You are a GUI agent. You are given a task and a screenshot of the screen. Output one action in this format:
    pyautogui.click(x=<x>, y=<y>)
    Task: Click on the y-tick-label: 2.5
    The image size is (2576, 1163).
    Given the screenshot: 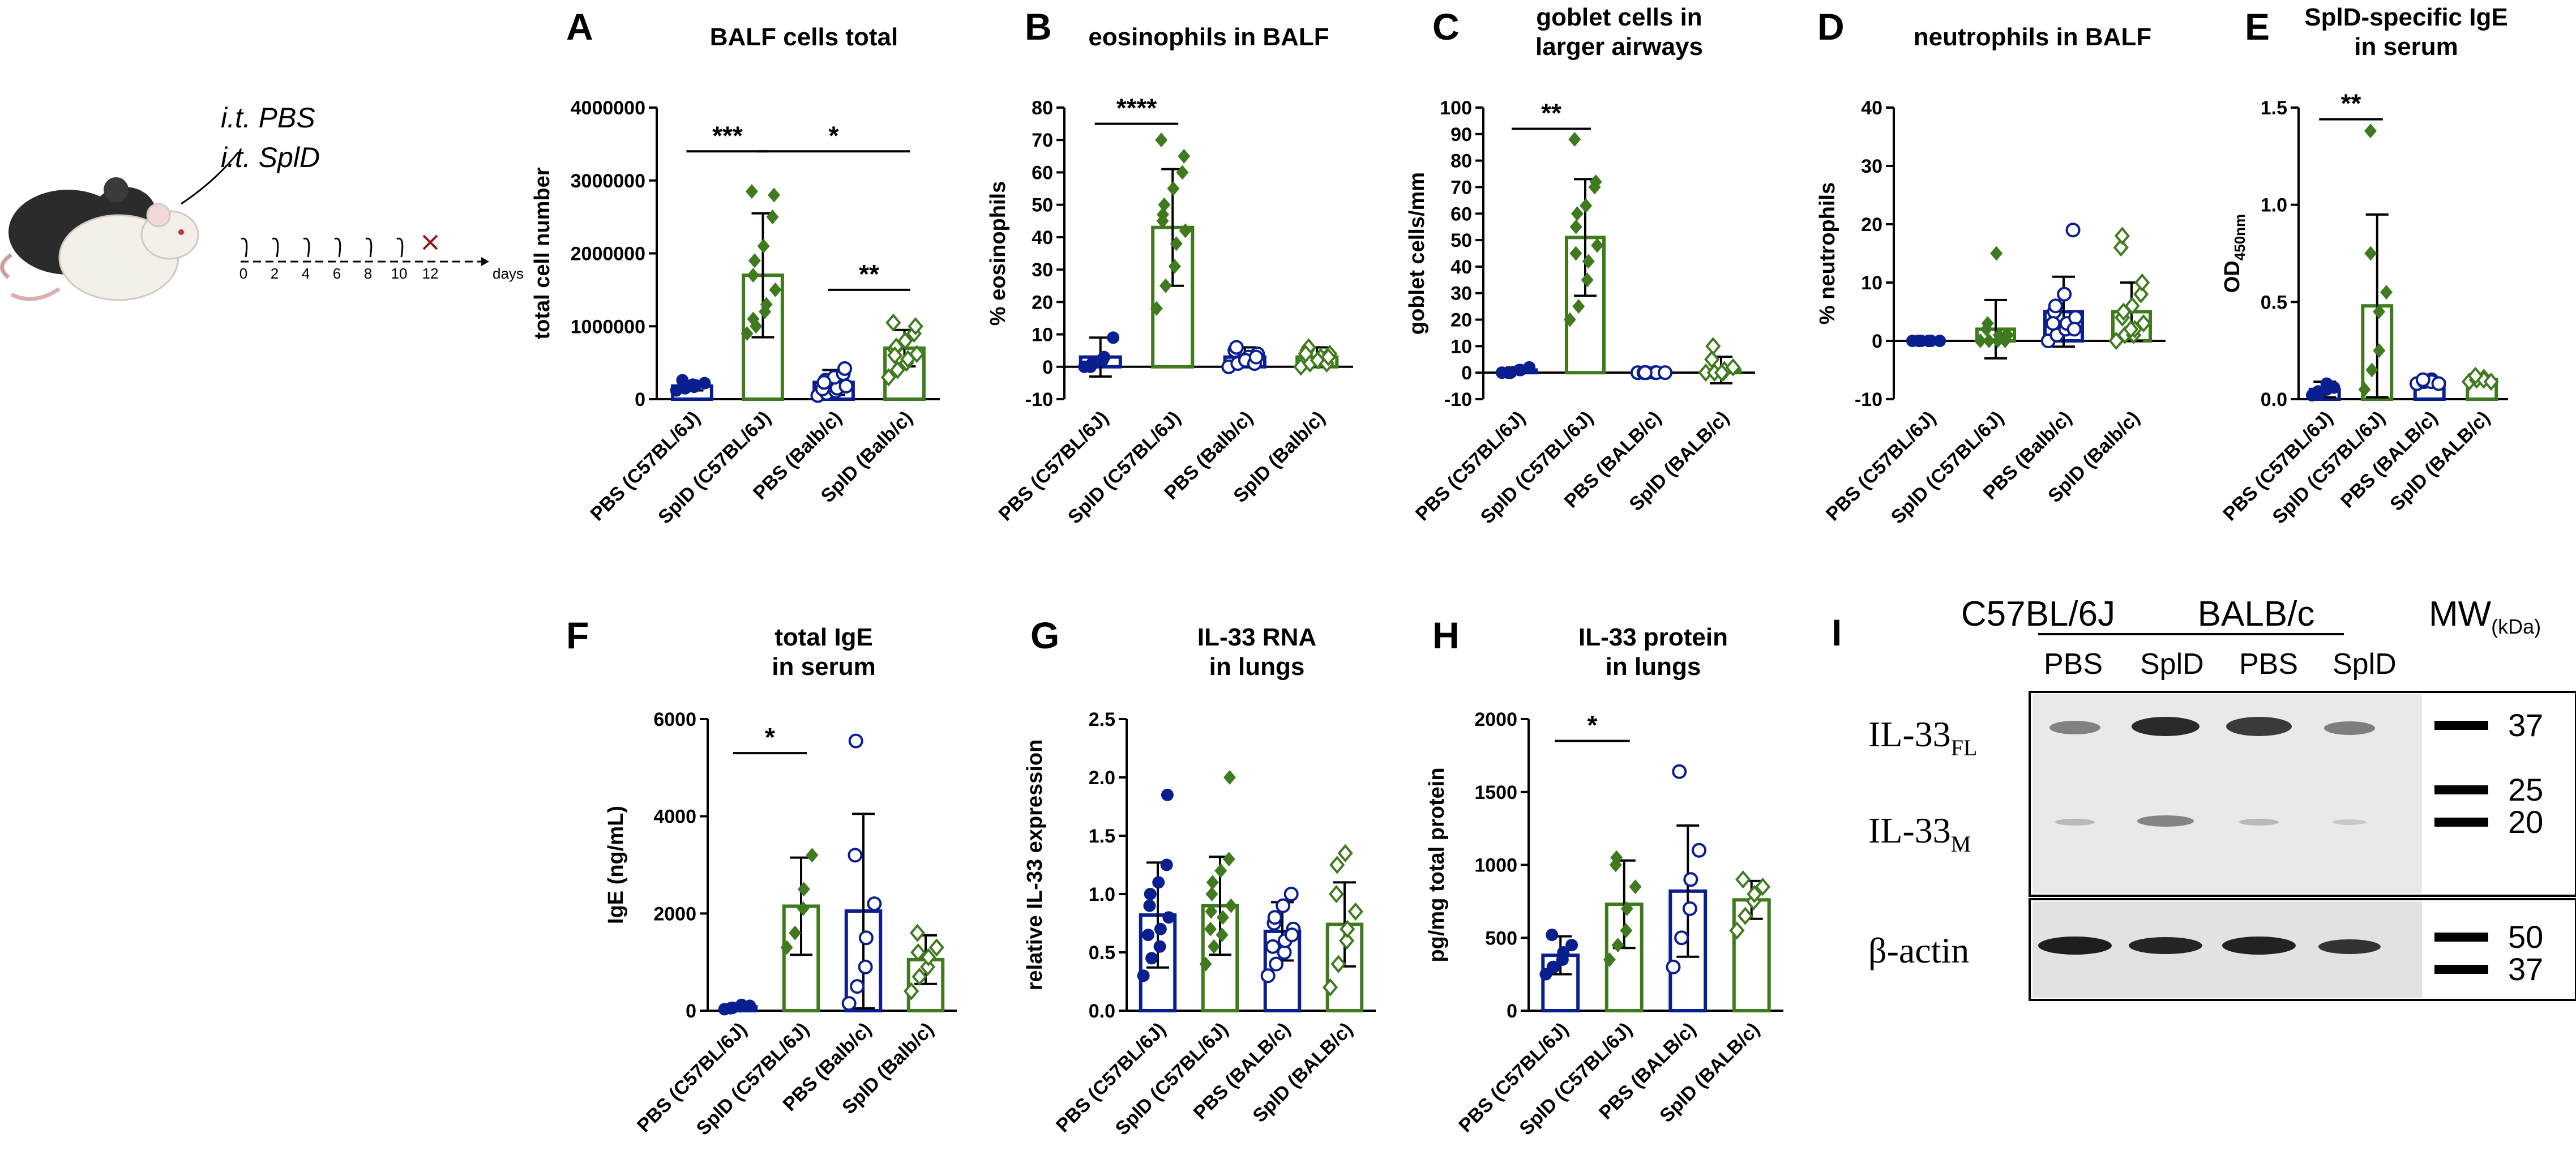 What is the action you would take?
    pyautogui.click(x=1102, y=719)
    